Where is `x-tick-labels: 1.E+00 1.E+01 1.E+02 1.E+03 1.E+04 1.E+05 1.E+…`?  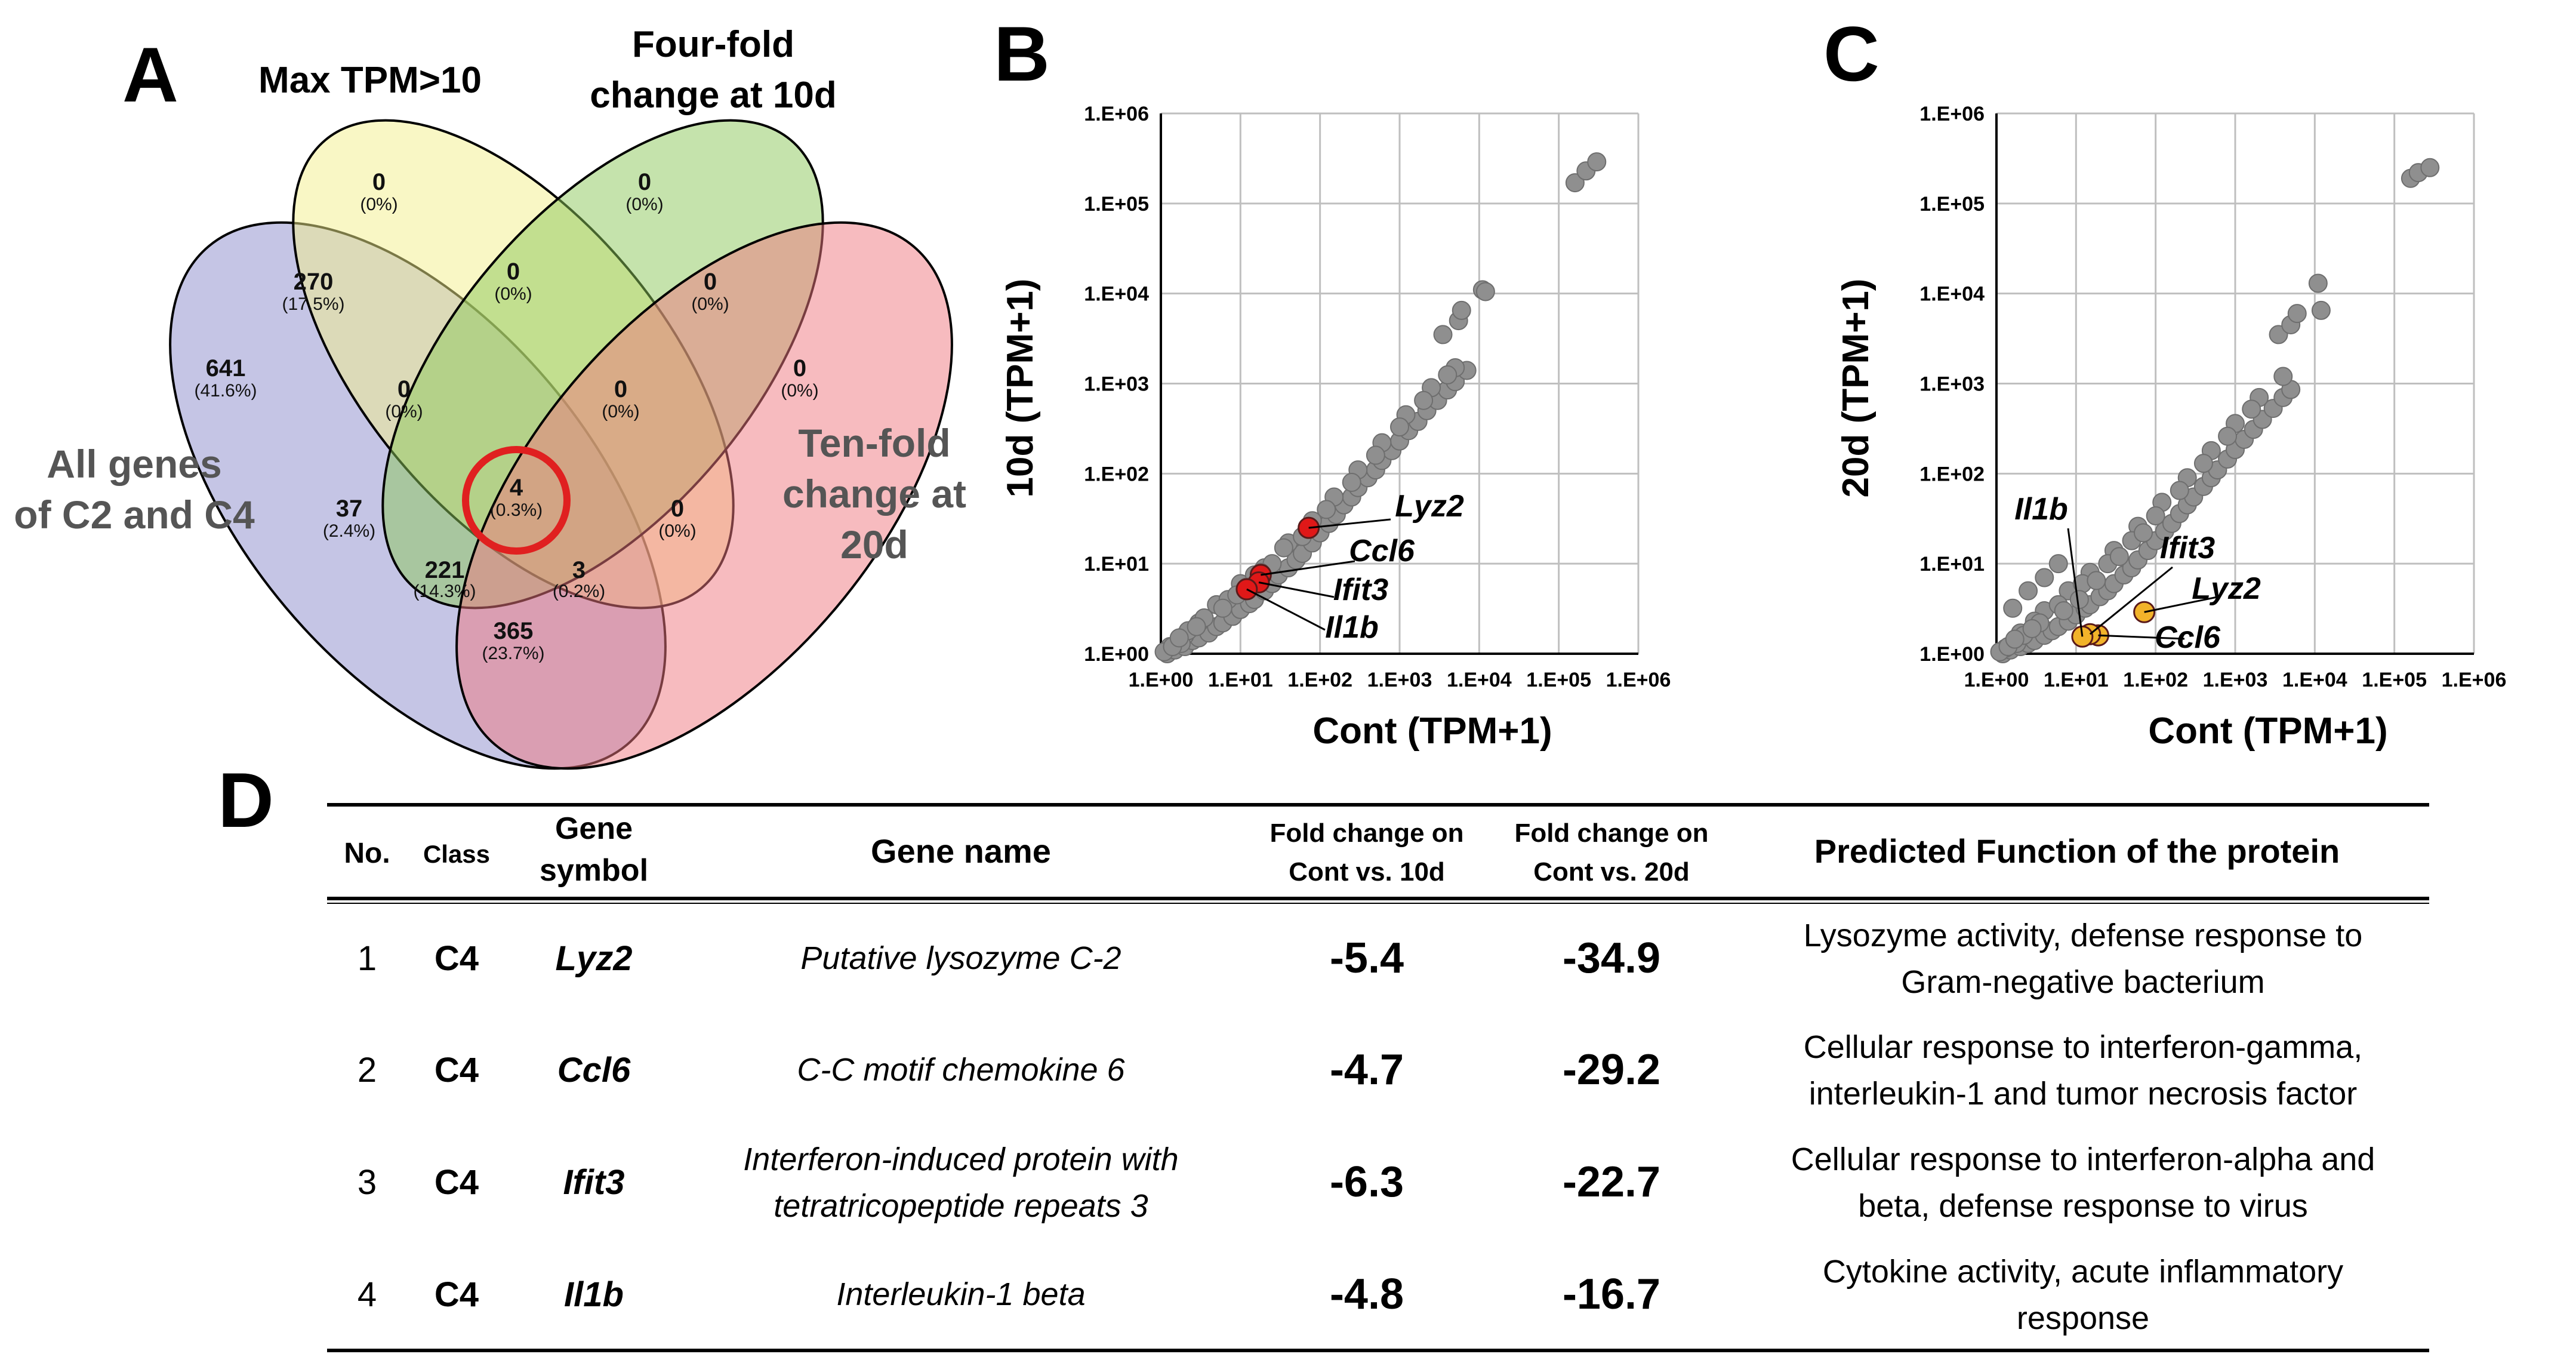
x-tick-labels: 1.E+00 1.E+01 1.E+02 1.E+03 1.E+04 1.E+05 1.E+… is located at coordinates (2235, 680).